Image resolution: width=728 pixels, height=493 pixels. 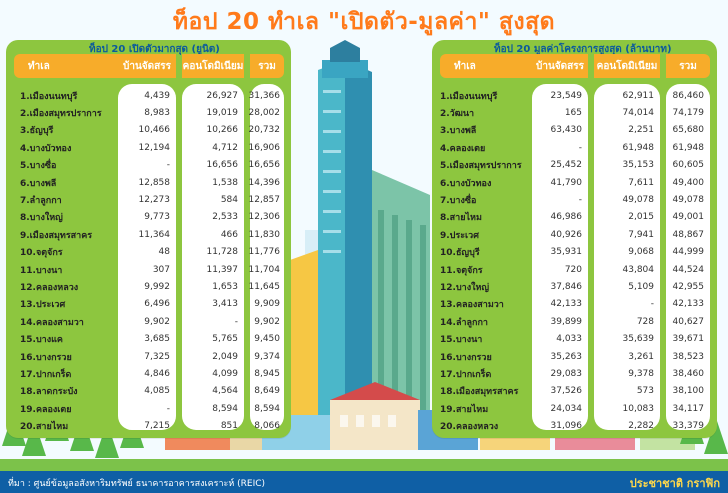 What do you see at coordinates (638, 269) in the screenshot?
I see `condo-cell: 43,804` at bounding box center [638, 269].